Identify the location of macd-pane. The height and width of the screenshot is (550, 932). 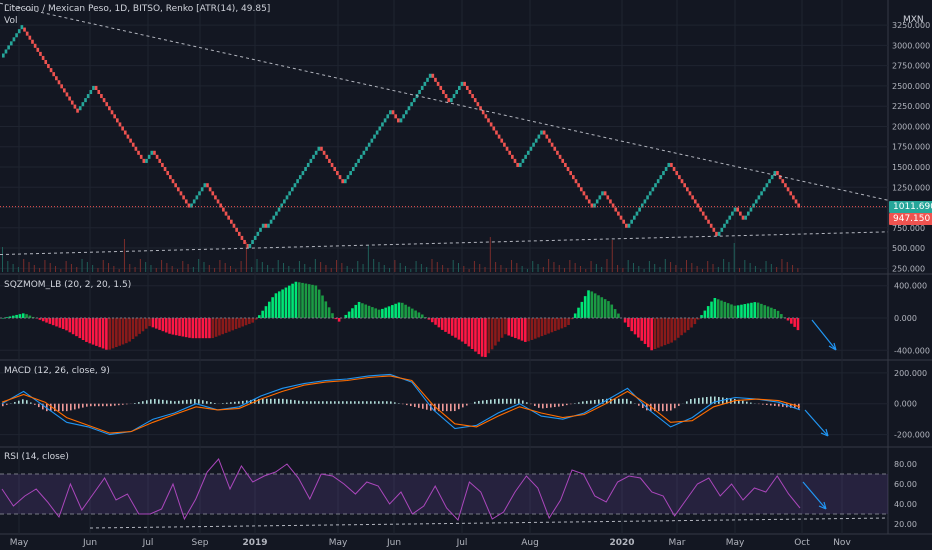
(415, 405).